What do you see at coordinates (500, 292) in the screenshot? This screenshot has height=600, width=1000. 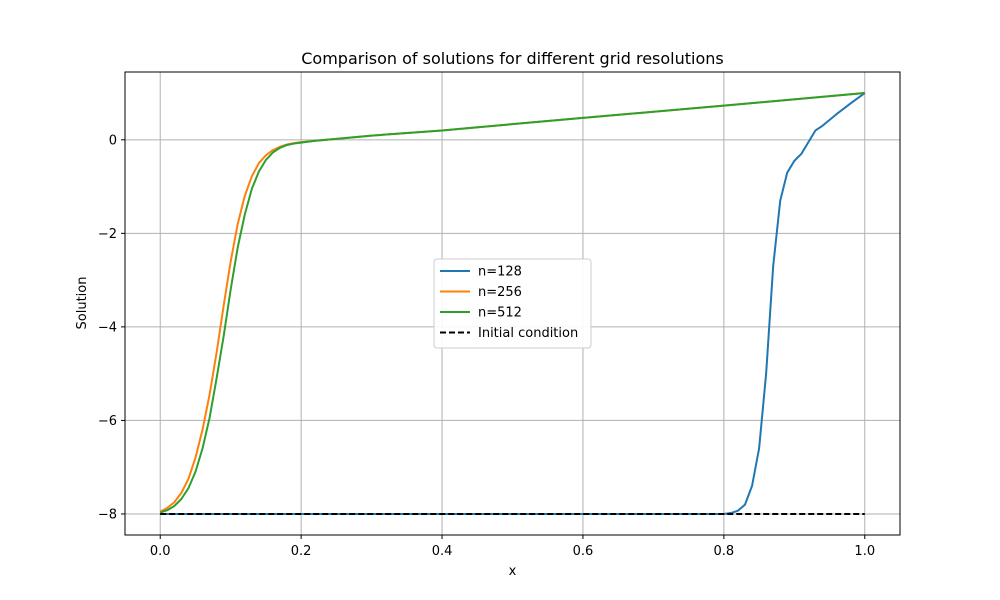 I see `legend-label: n=256` at bounding box center [500, 292].